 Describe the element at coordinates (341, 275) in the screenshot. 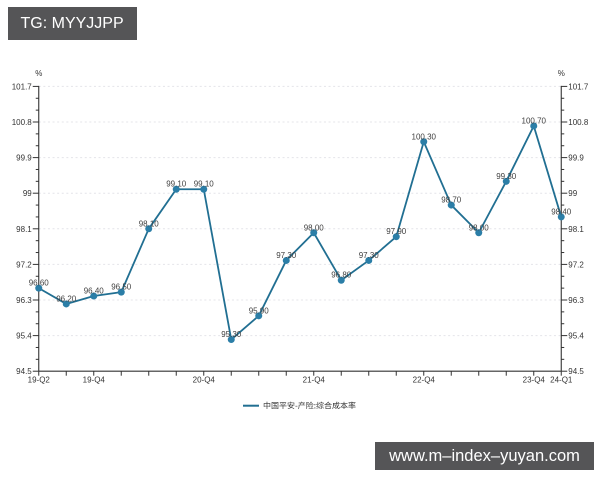

I see `svg-text: 96.80` at that location.